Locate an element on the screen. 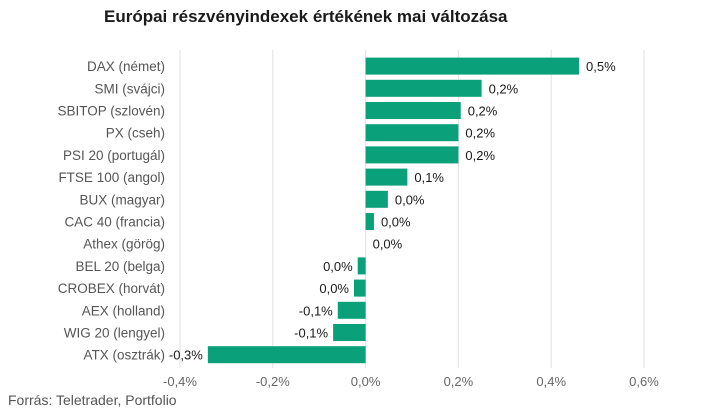 This screenshot has width=723, height=416. data-label: 0,5% is located at coordinates (601, 66).